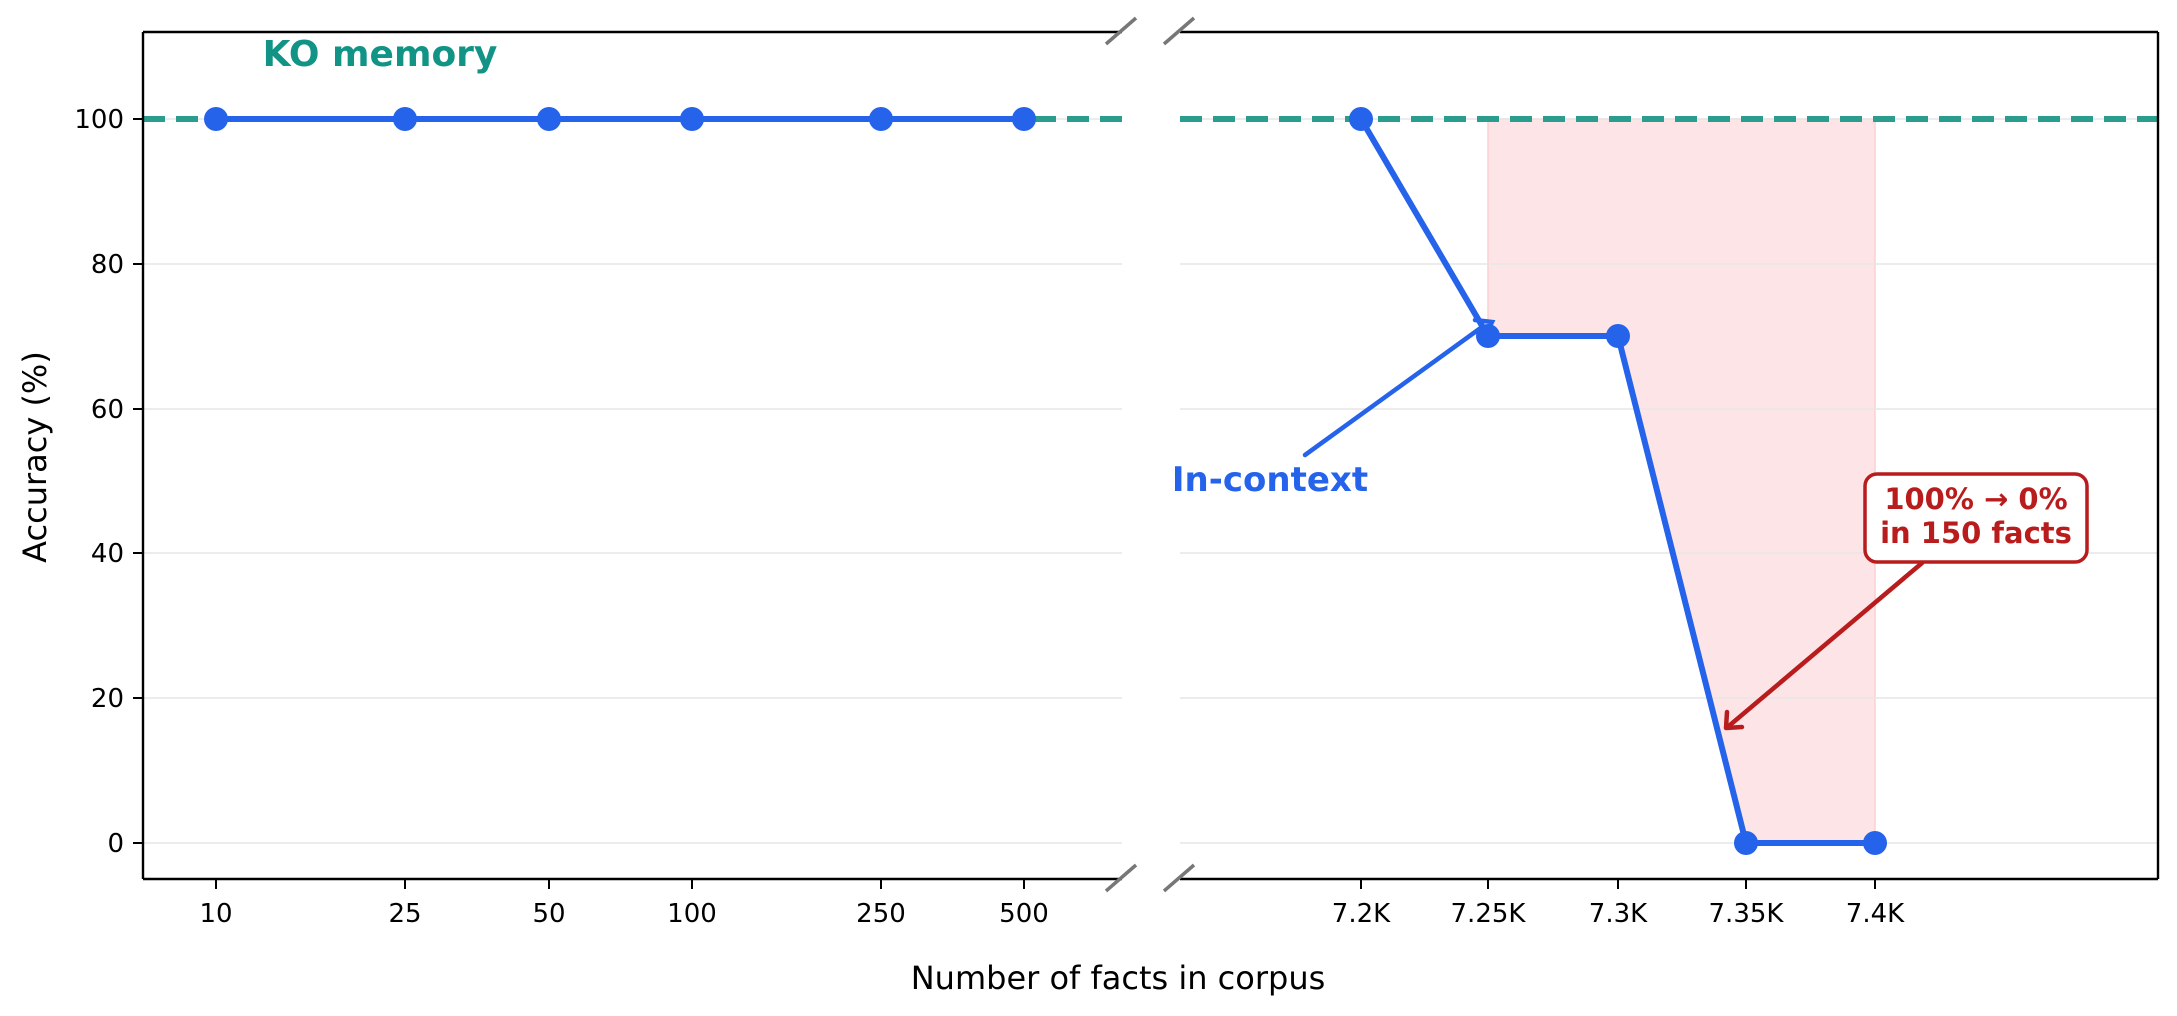  Describe the element at coordinates (115, 844) in the screenshot. I see `y-tick-label: 0` at that location.